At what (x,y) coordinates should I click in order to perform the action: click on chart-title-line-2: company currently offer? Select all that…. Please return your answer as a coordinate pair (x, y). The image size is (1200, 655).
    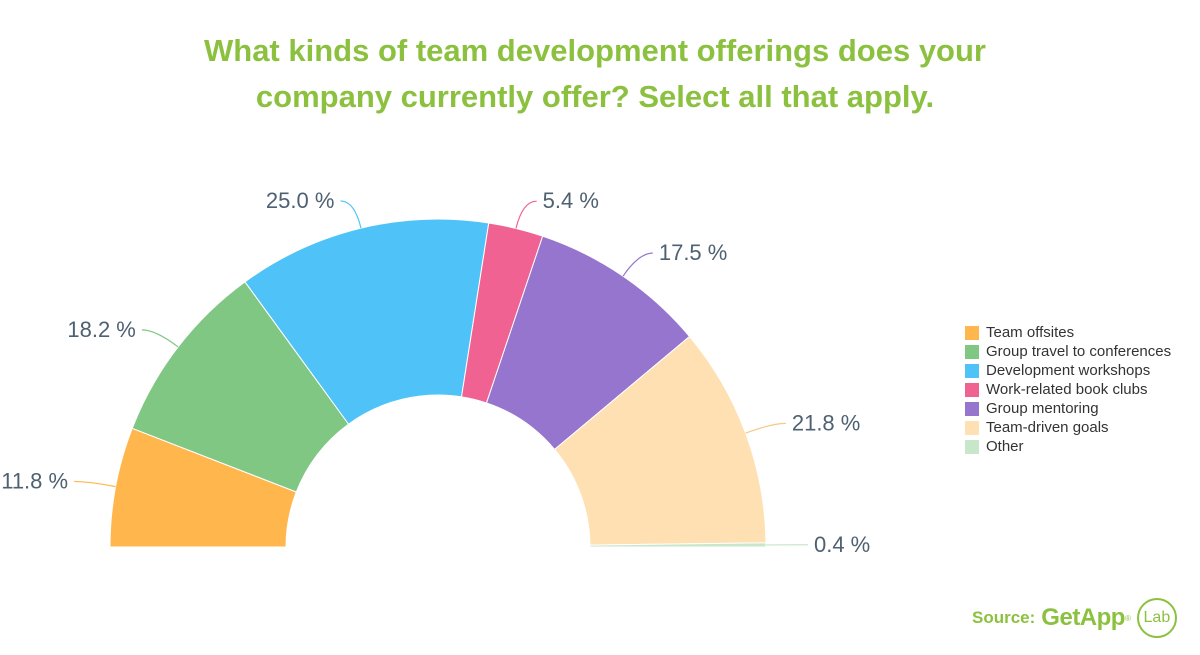
    Looking at the image, I should click on (595, 96).